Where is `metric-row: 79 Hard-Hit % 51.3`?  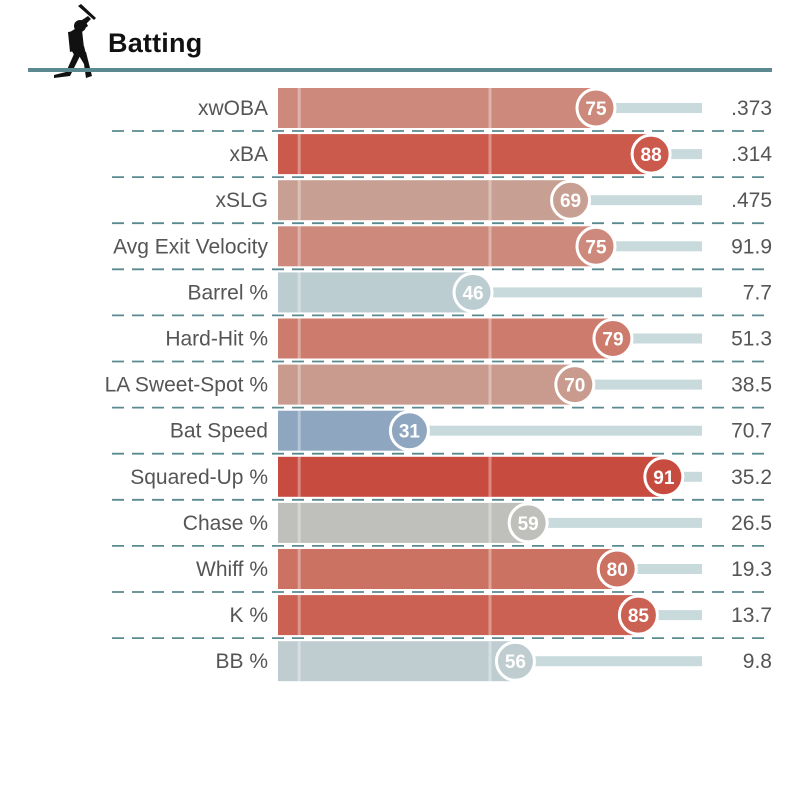 metric-row: 79 Hard-Hit % 51.3 is located at coordinates (442, 340).